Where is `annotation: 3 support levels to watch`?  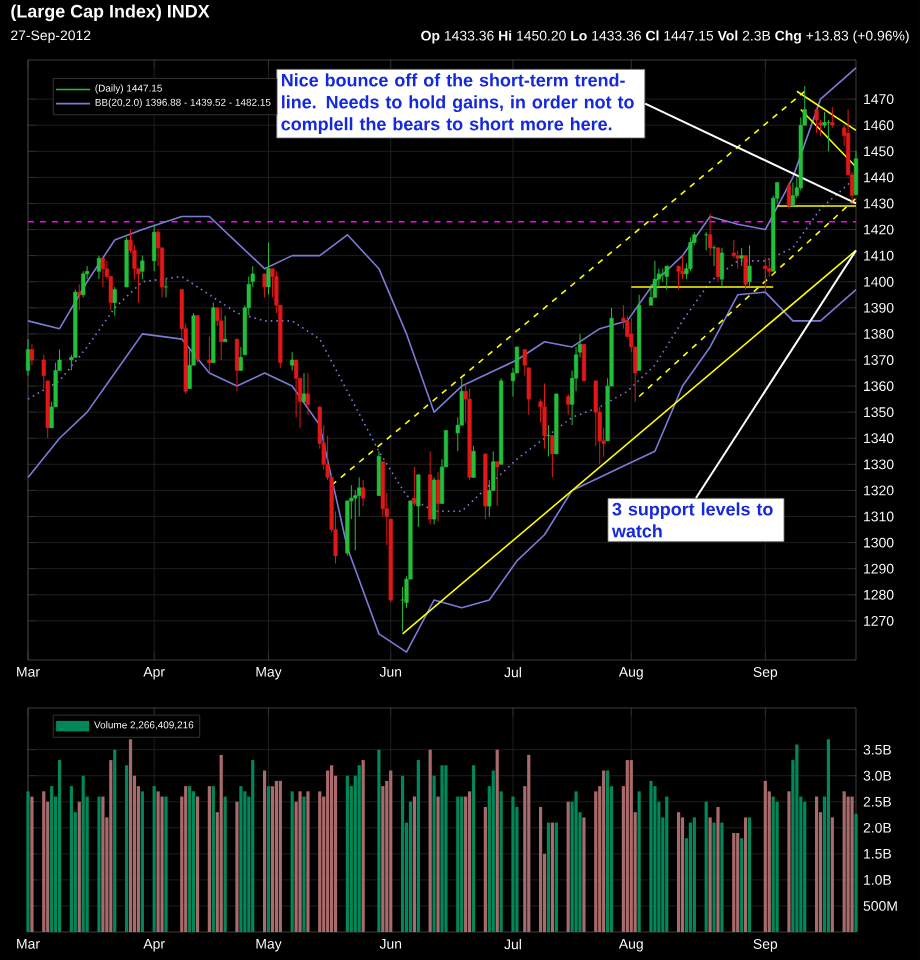 annotation: 3 support levels to watch is located at coordinates (692, 520).